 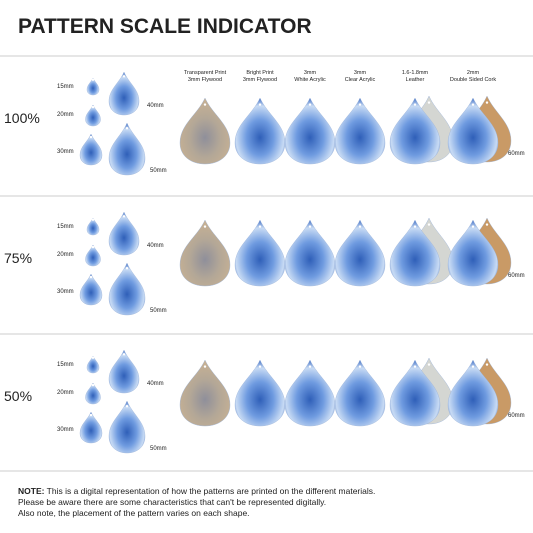 I want to click on material-label: Leather, so click(x=415, y=80).